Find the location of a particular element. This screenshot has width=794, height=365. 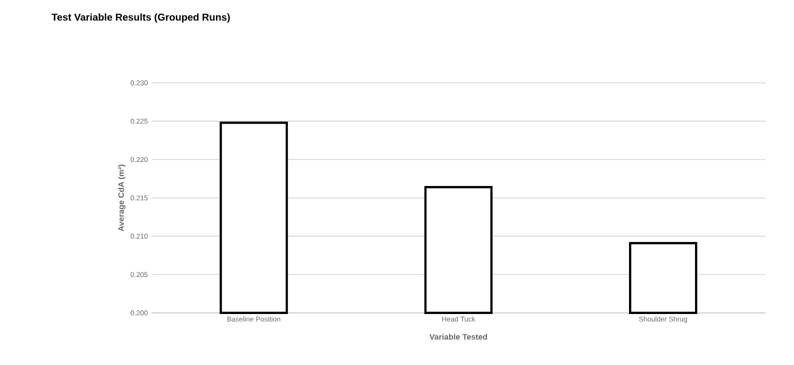

chart-title: Test Variable Results (Grouped Runs) is located at coordinates (141, 18).